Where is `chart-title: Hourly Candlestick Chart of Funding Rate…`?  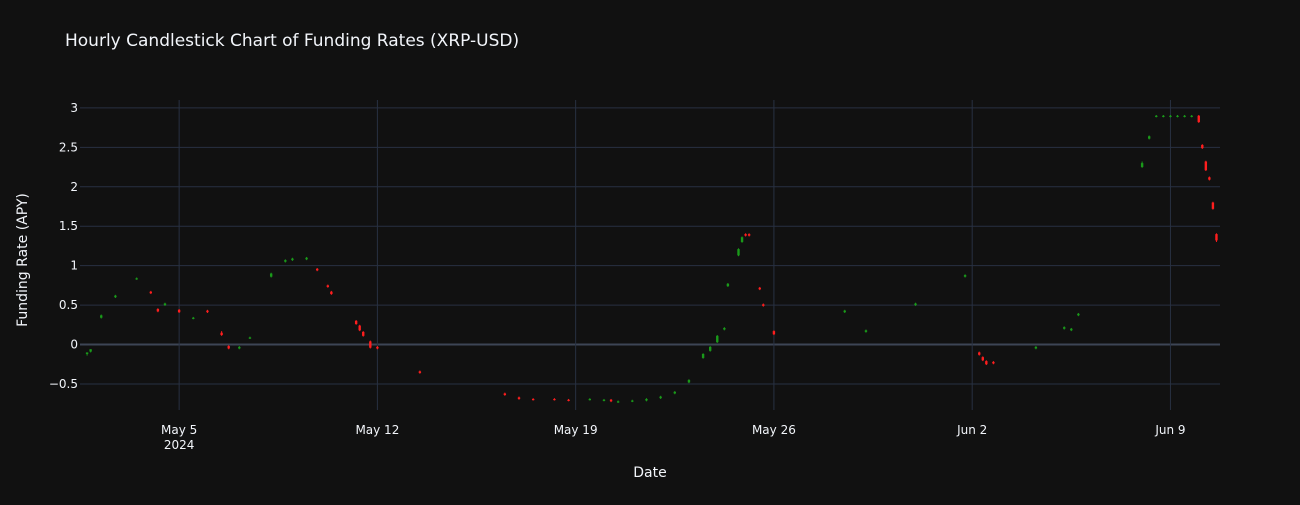 chart-title: Hourly Candlestick Chart of Funding Rate… is located at coordinates (292, 41).